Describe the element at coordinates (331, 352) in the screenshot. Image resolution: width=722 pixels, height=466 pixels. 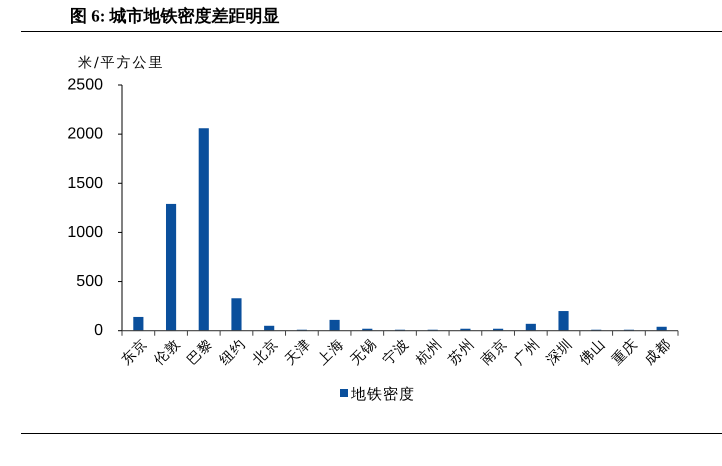
I see `x-tick-label: 上海` at that location.